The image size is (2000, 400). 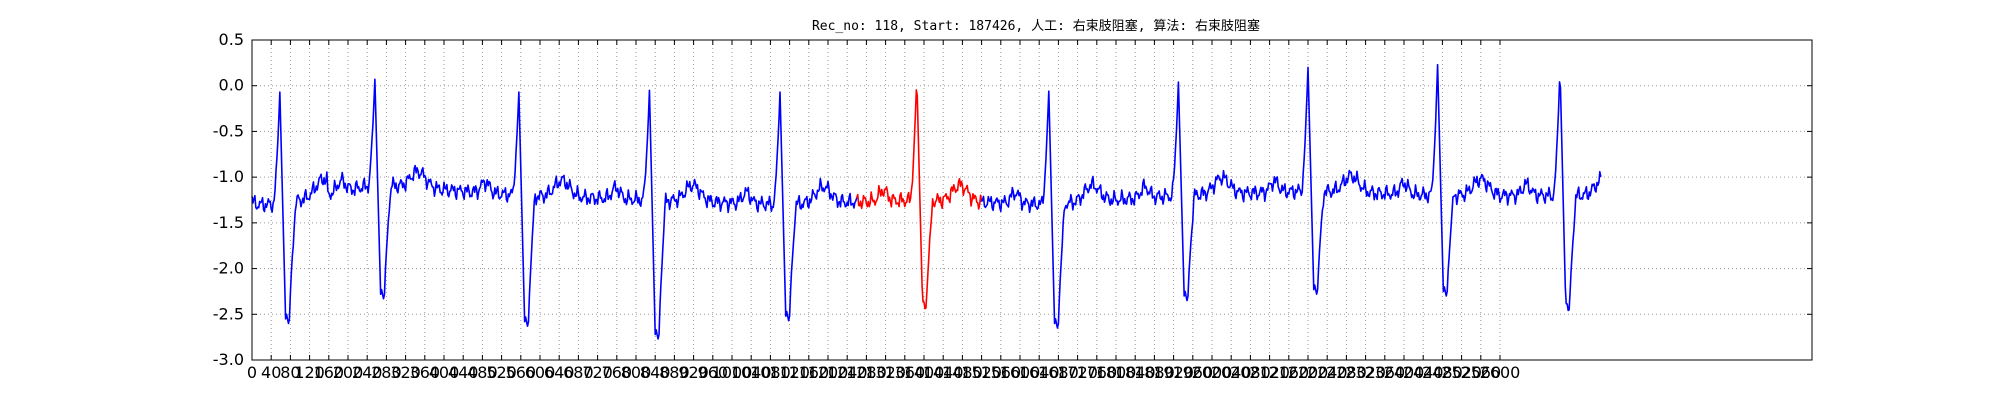 I want to click on x-tick-label: 280, so click(x=386, y=372).